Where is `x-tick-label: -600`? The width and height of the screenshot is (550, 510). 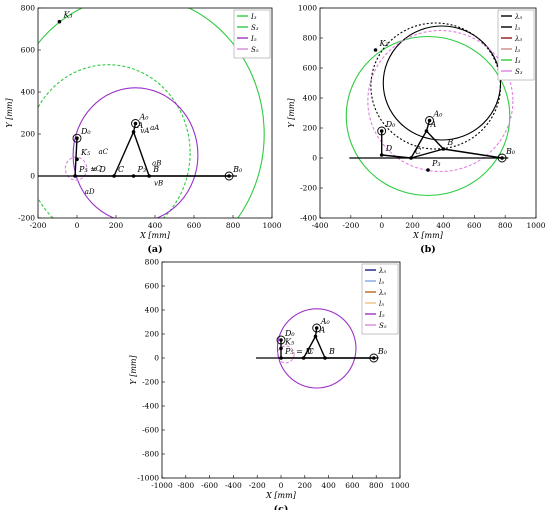 x-tick-label: -600 is located at coordinates (209, 485).